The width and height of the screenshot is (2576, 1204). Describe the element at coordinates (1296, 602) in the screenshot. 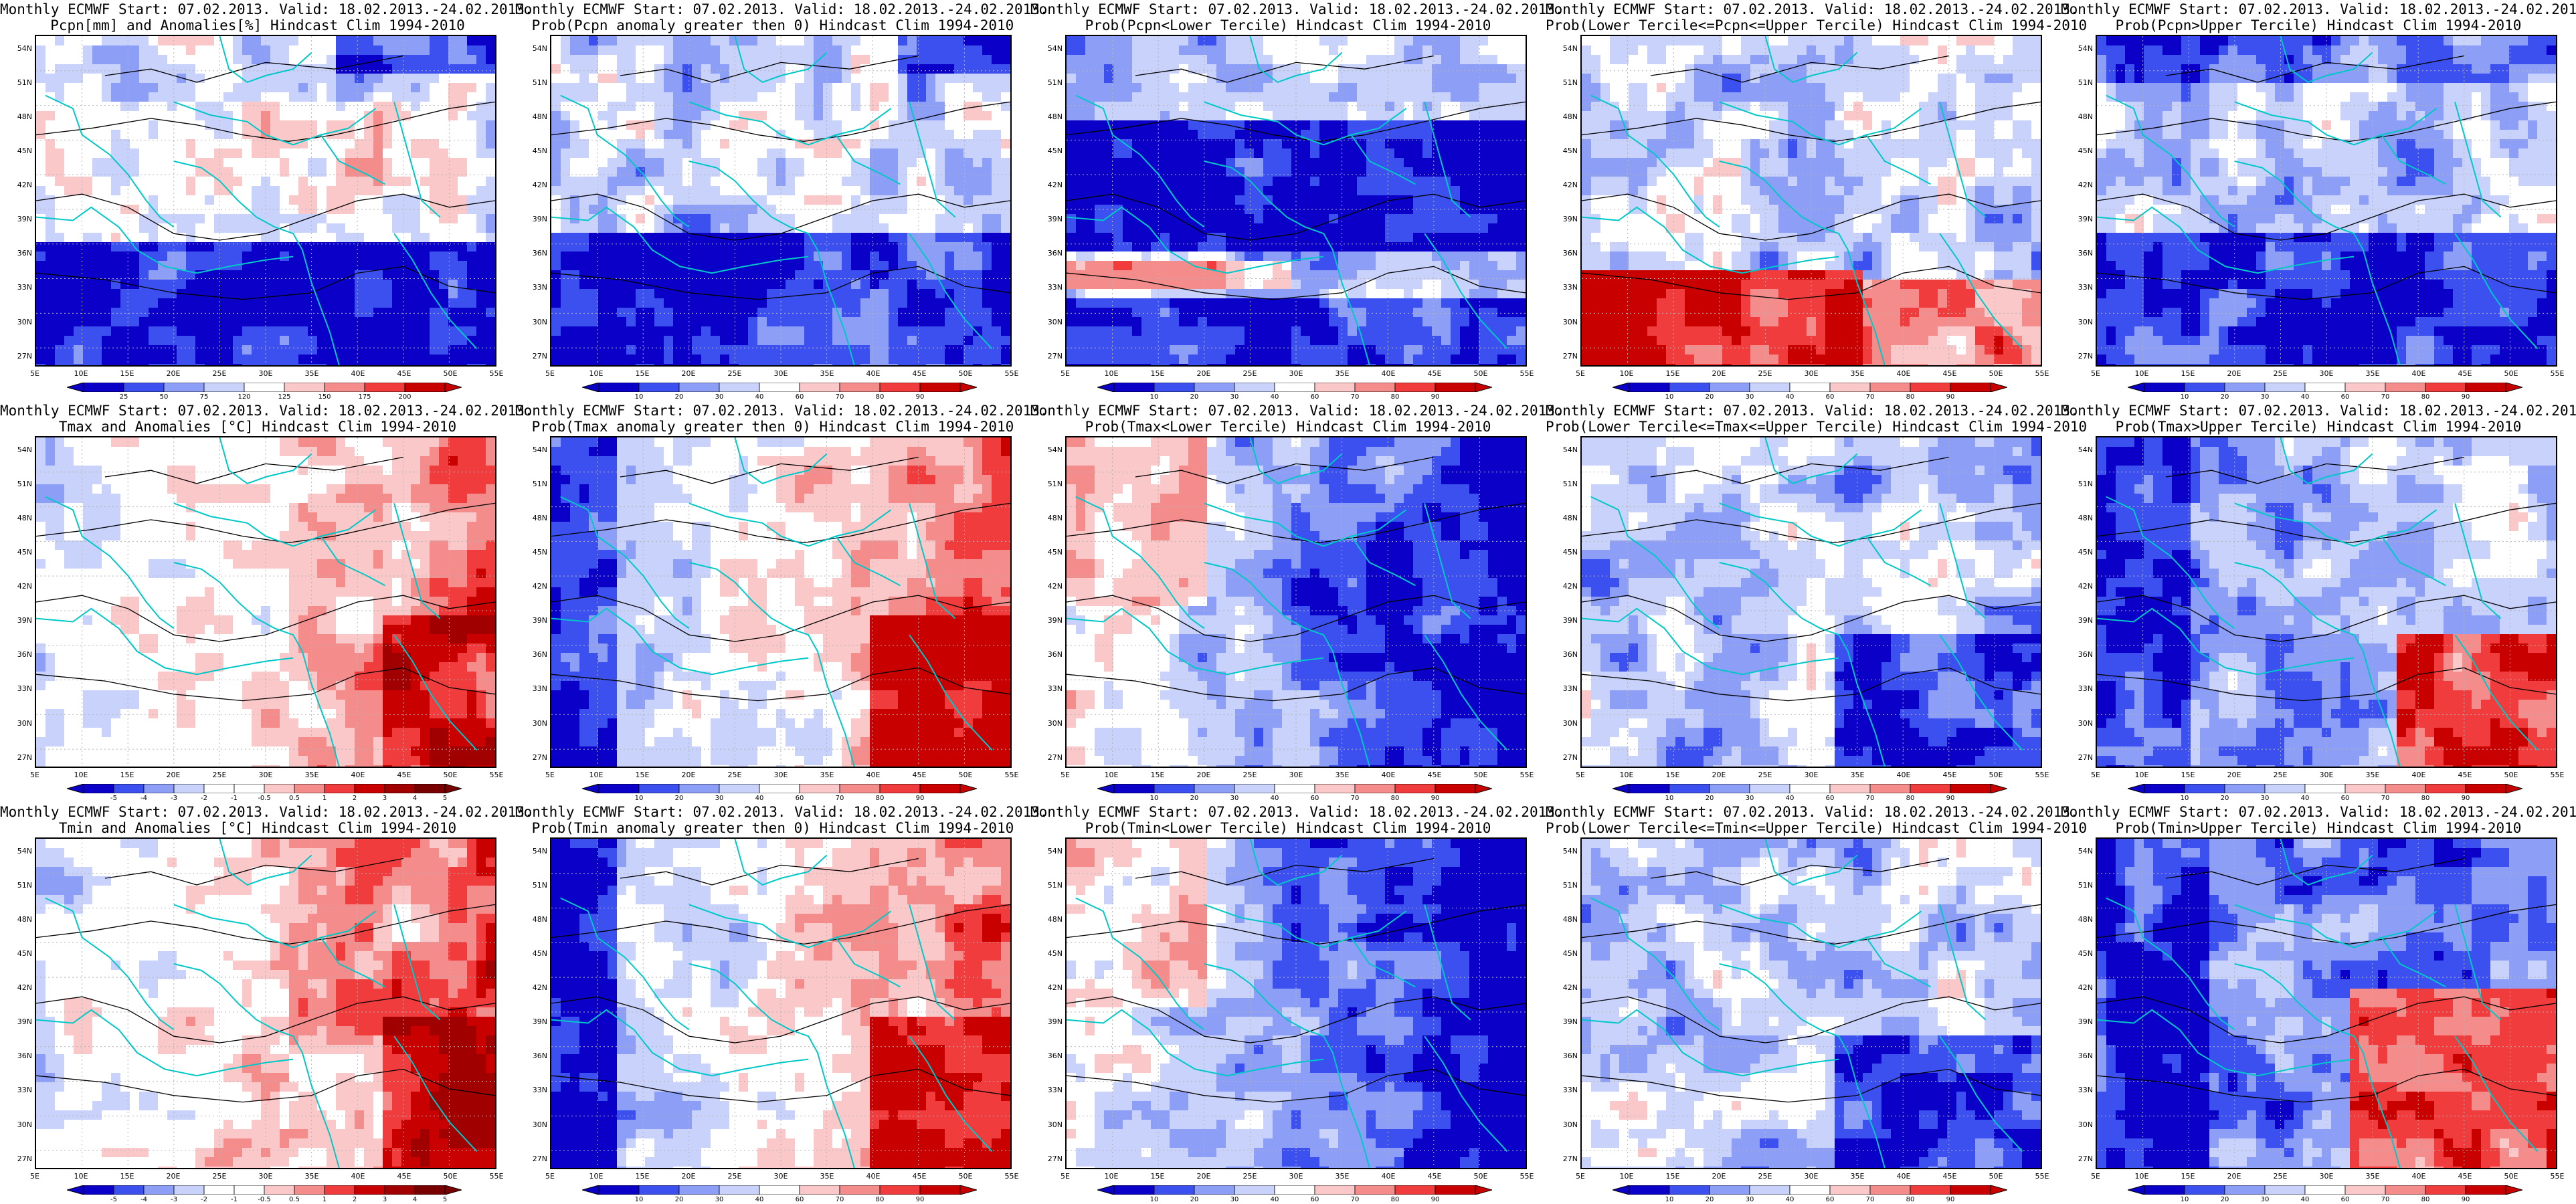

I see `map-field` at that location.